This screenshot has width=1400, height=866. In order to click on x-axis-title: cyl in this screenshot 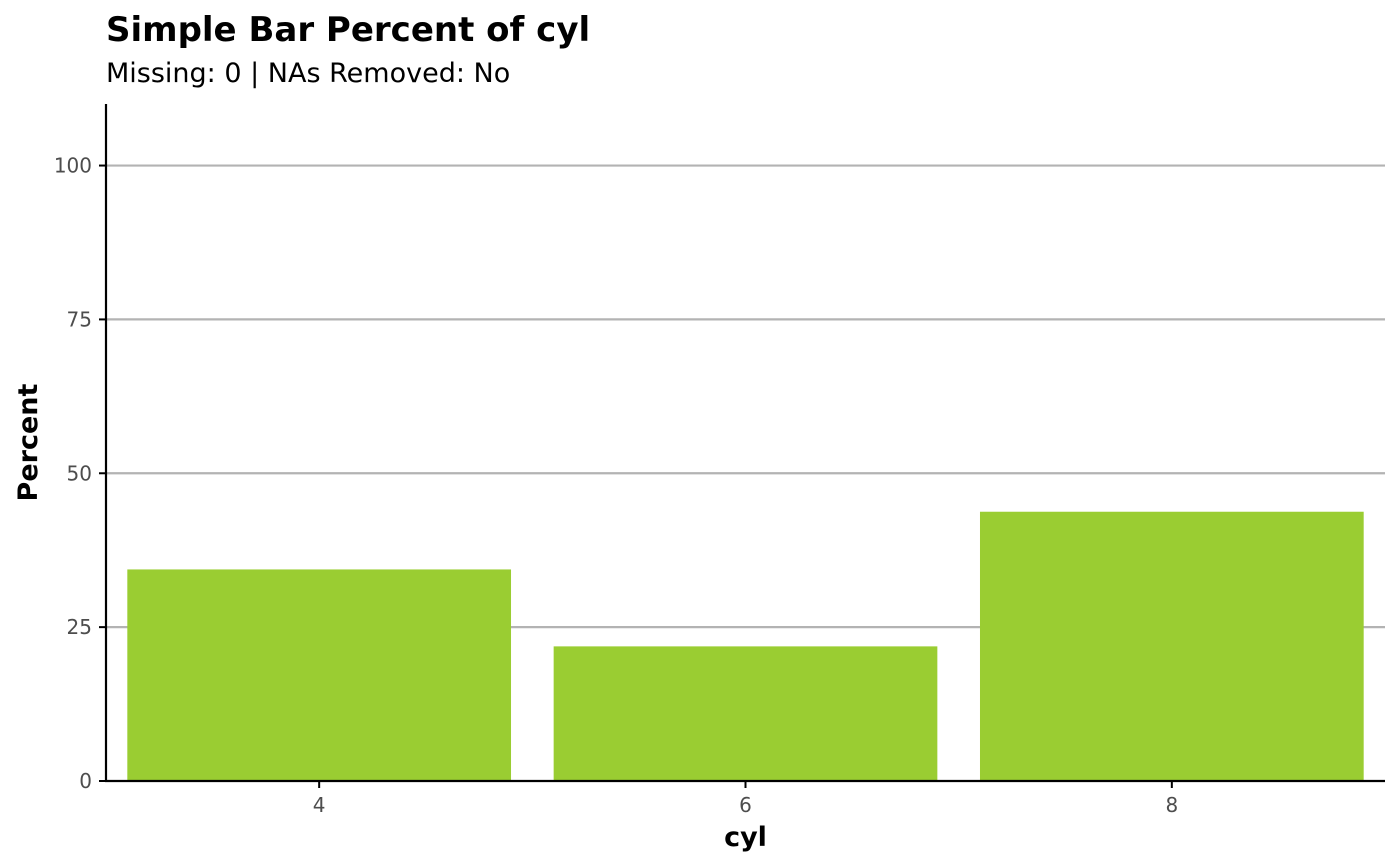, I will do `click(745, 837)`.